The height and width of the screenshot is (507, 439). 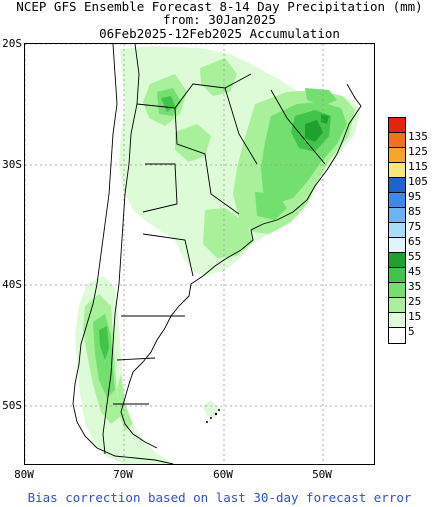 What do you see at coordinates (12, 284) in the screenshot?
I see `lat-label-40s: 40S` at bounding box center [12, 284].